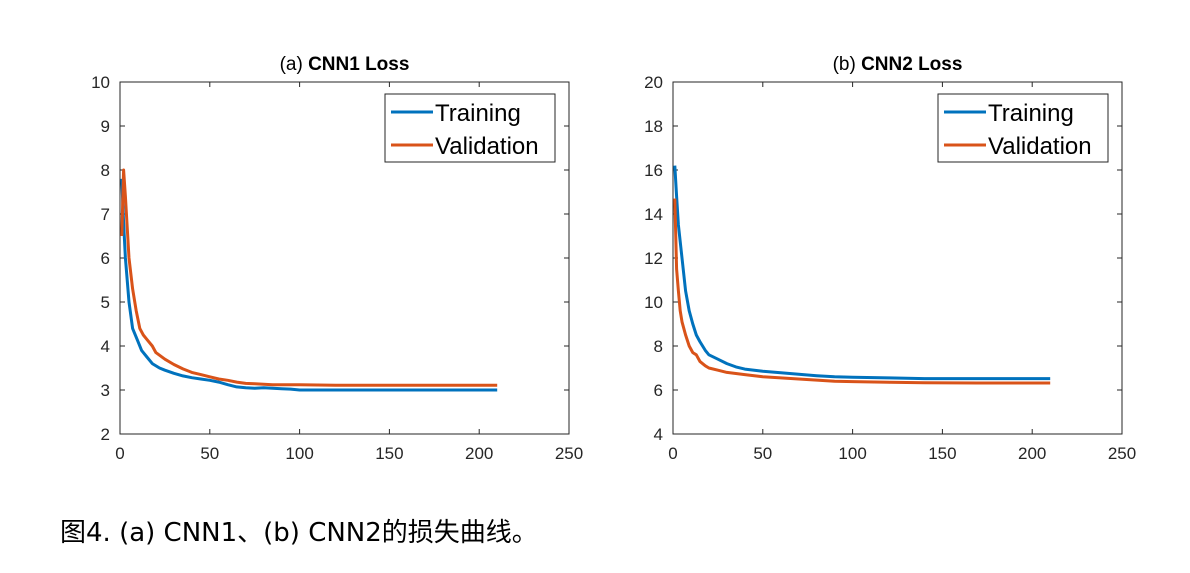  I want to click on chart-title-text: CNN1 Loss, so click(358, 64).